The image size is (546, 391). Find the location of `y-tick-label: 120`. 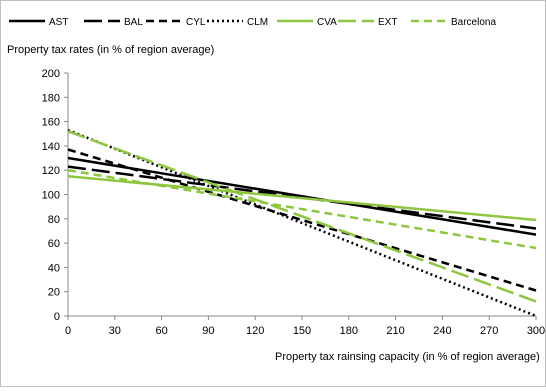

y-tick-label: 120 is located at coordinates (51, 171).